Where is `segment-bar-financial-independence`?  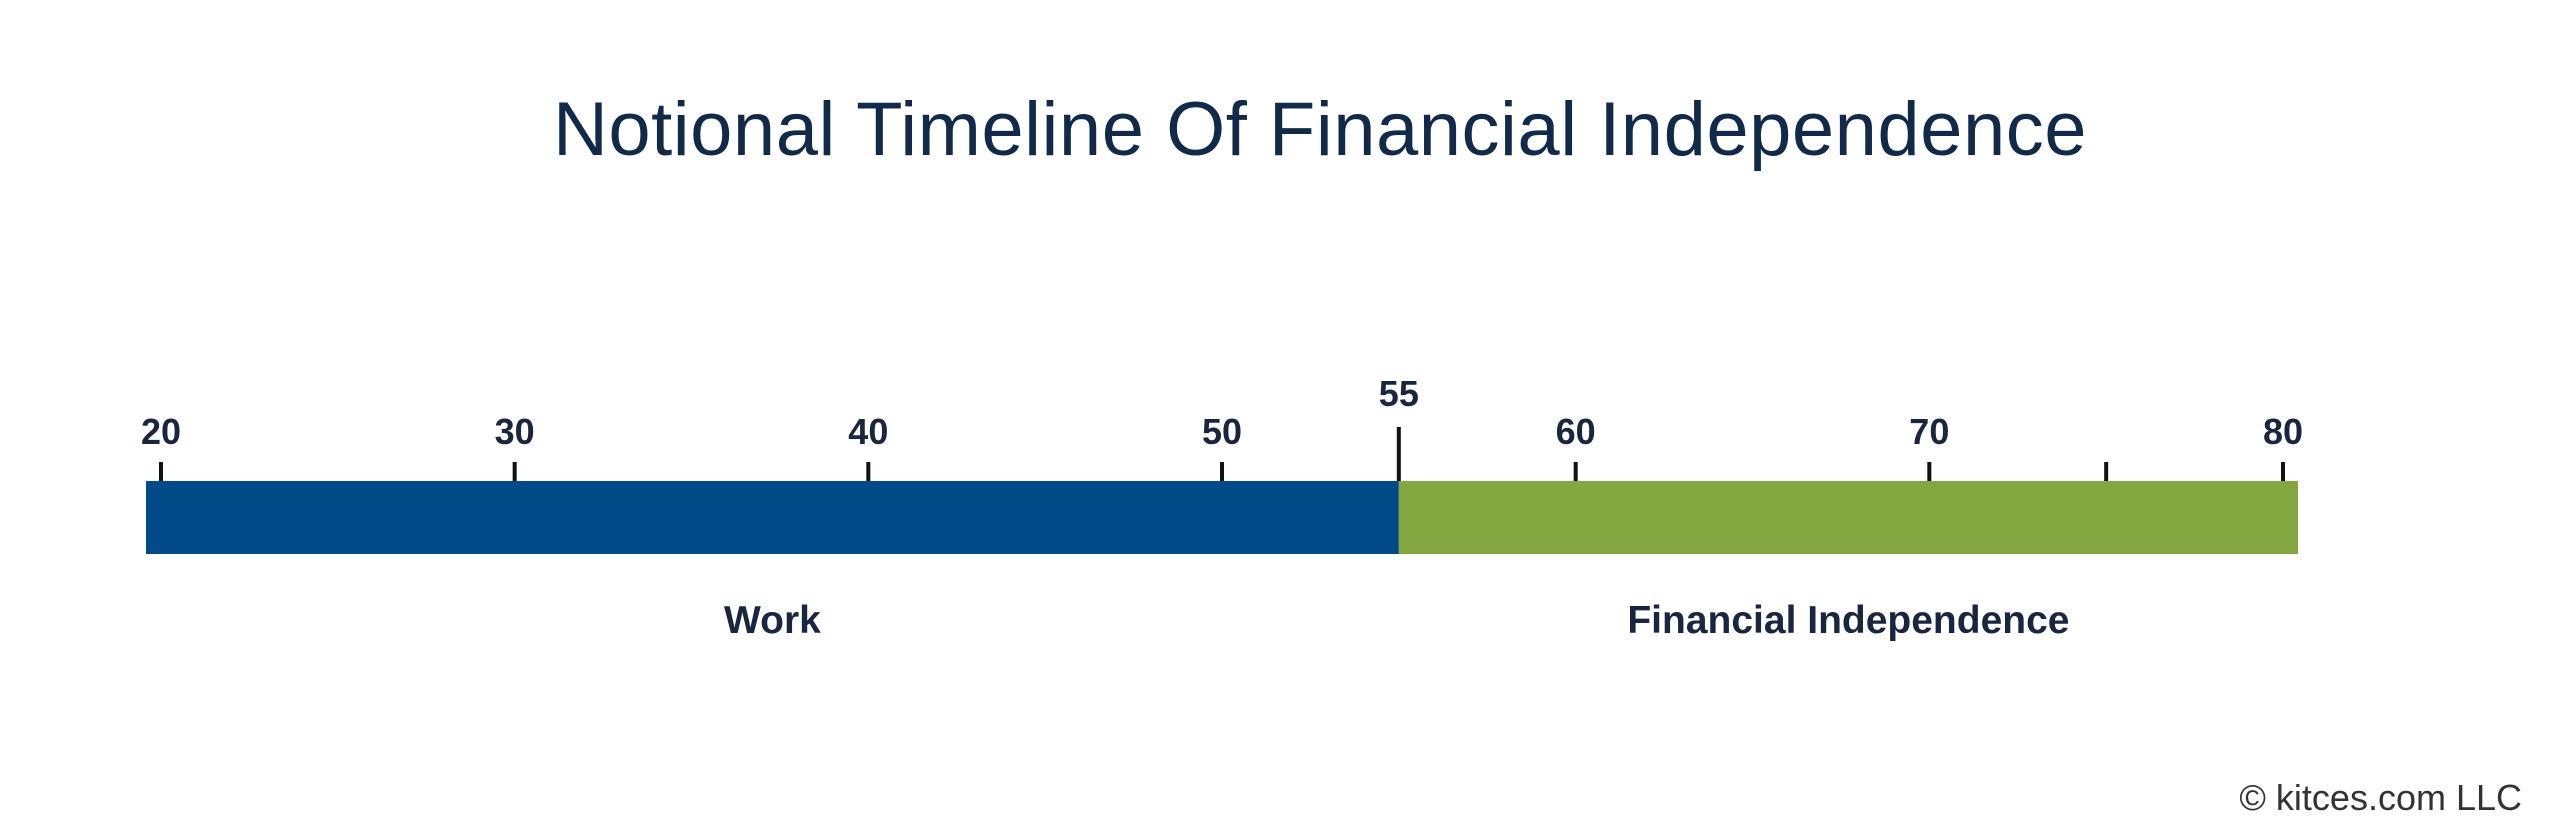 segment-bar-financial-independence is located at coordinates (1848, 517).